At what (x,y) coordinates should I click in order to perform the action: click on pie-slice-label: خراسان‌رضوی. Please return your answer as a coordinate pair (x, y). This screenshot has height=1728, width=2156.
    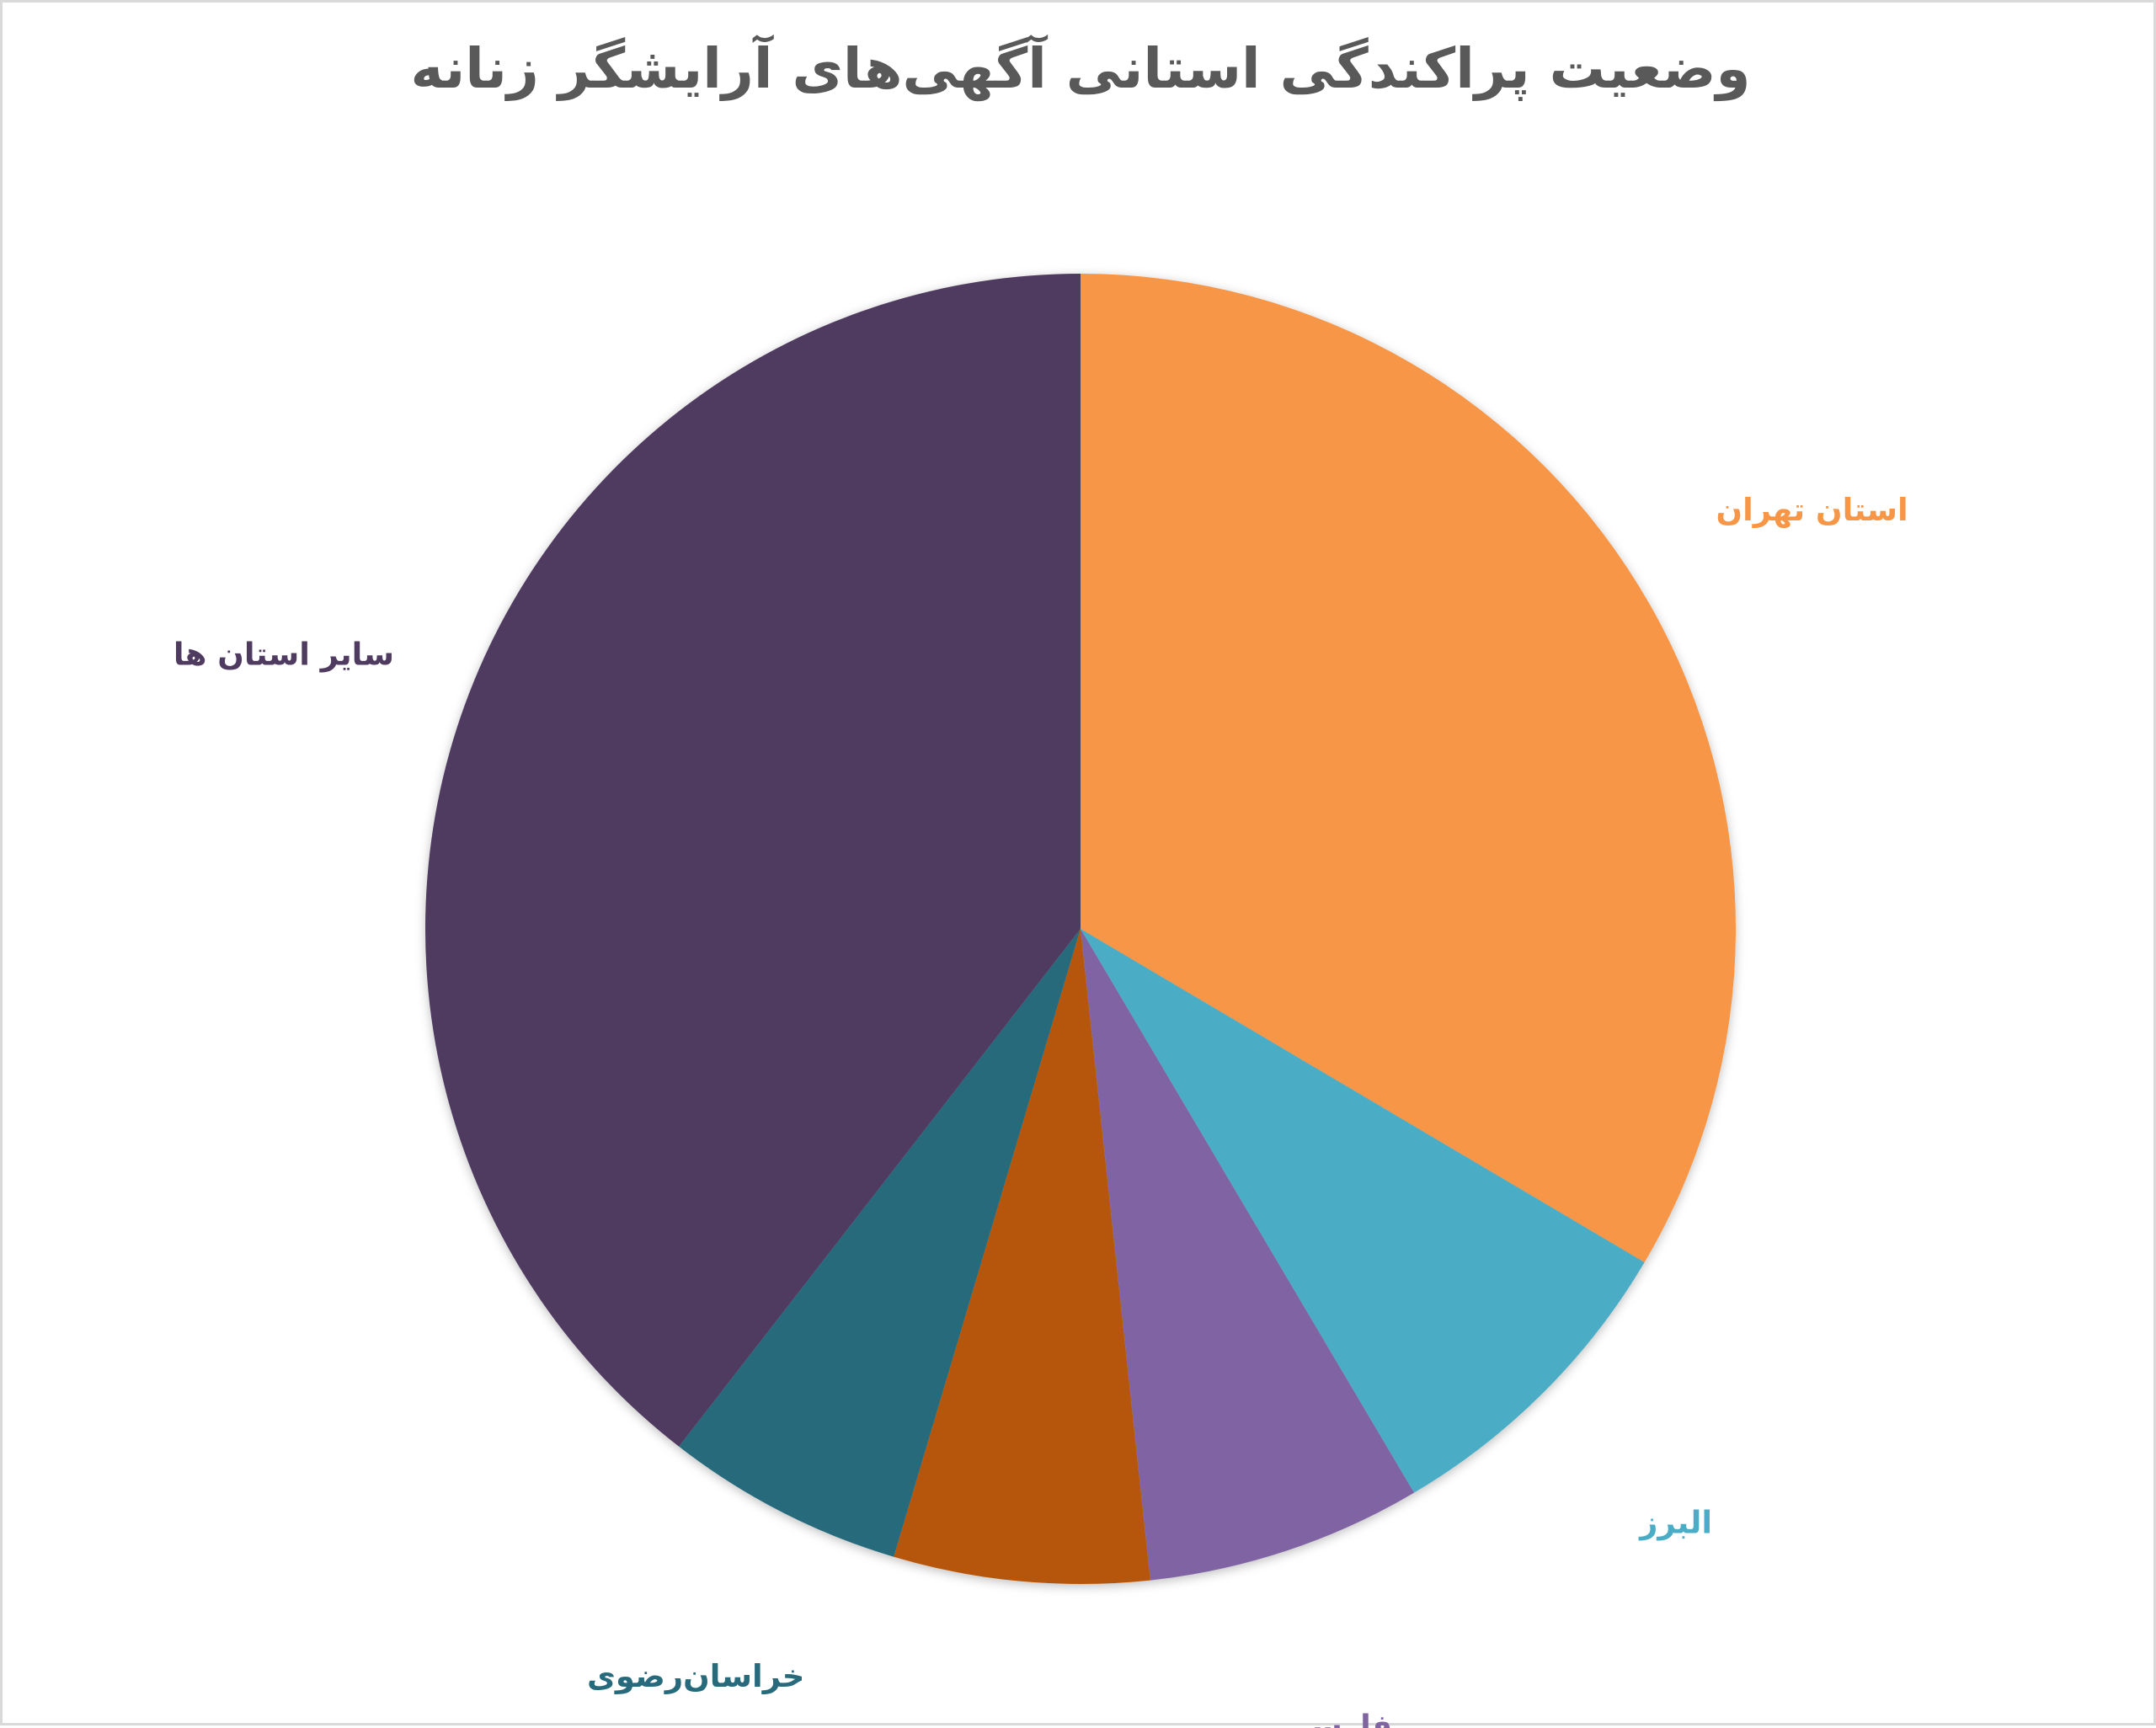
    Looking at the image, I should click on (695, 1676).